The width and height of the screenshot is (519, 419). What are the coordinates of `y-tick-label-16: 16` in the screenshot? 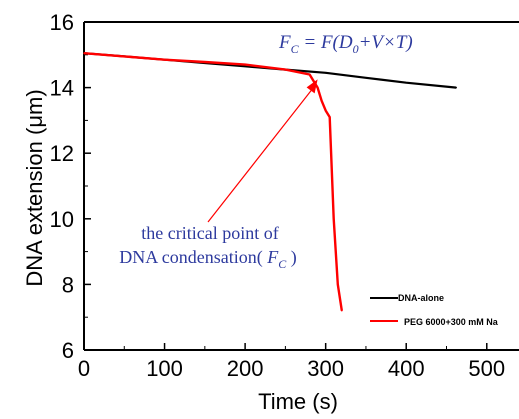 It's located at (62, 22).